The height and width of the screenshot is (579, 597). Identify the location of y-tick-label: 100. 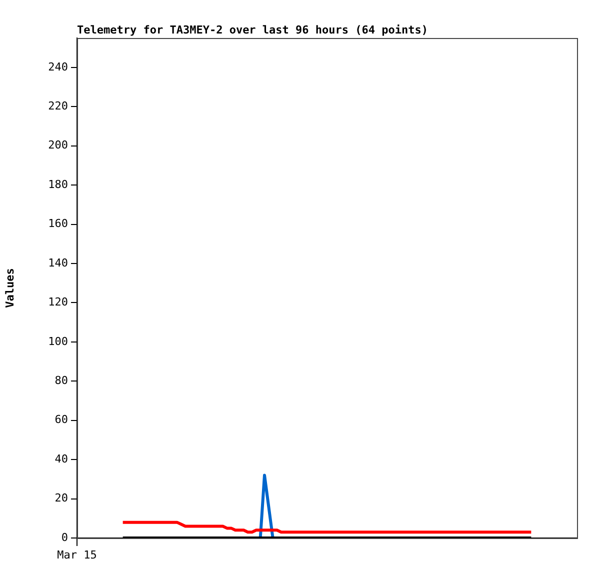
(58, 341).